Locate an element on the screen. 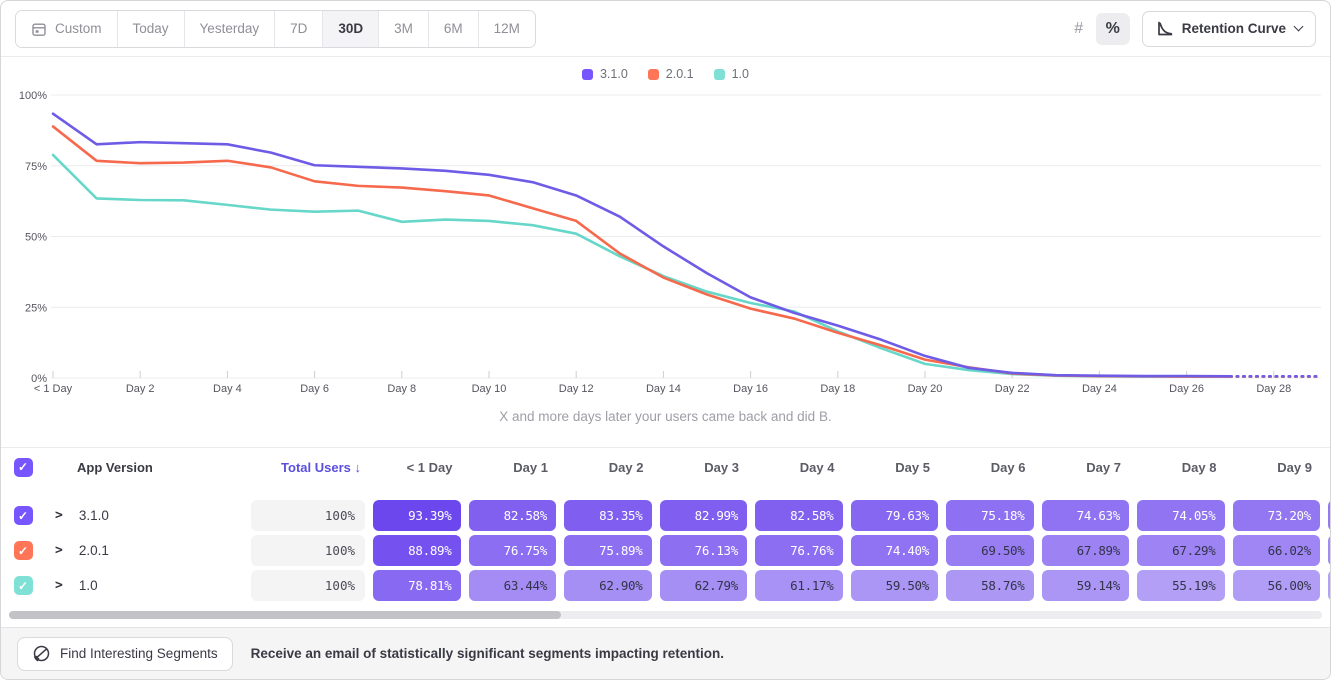  app-version-header: App Version is located at coordinates (115, 467).